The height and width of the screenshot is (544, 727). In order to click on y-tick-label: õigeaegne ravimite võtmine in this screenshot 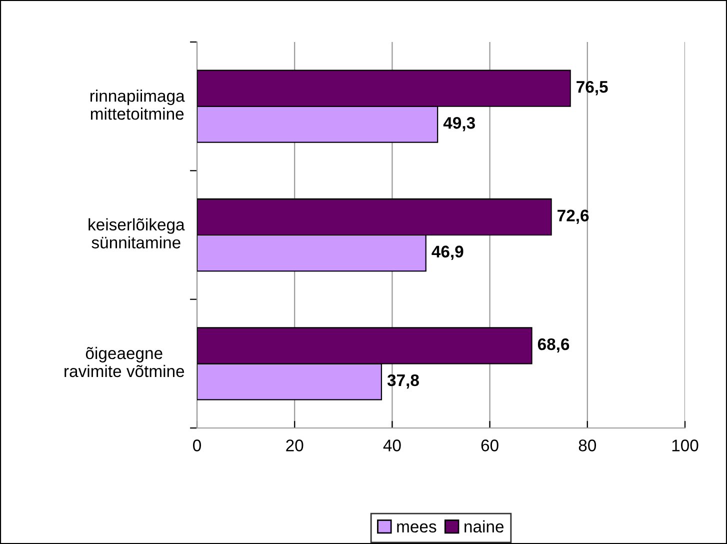, I will do `click(124, 362)`.